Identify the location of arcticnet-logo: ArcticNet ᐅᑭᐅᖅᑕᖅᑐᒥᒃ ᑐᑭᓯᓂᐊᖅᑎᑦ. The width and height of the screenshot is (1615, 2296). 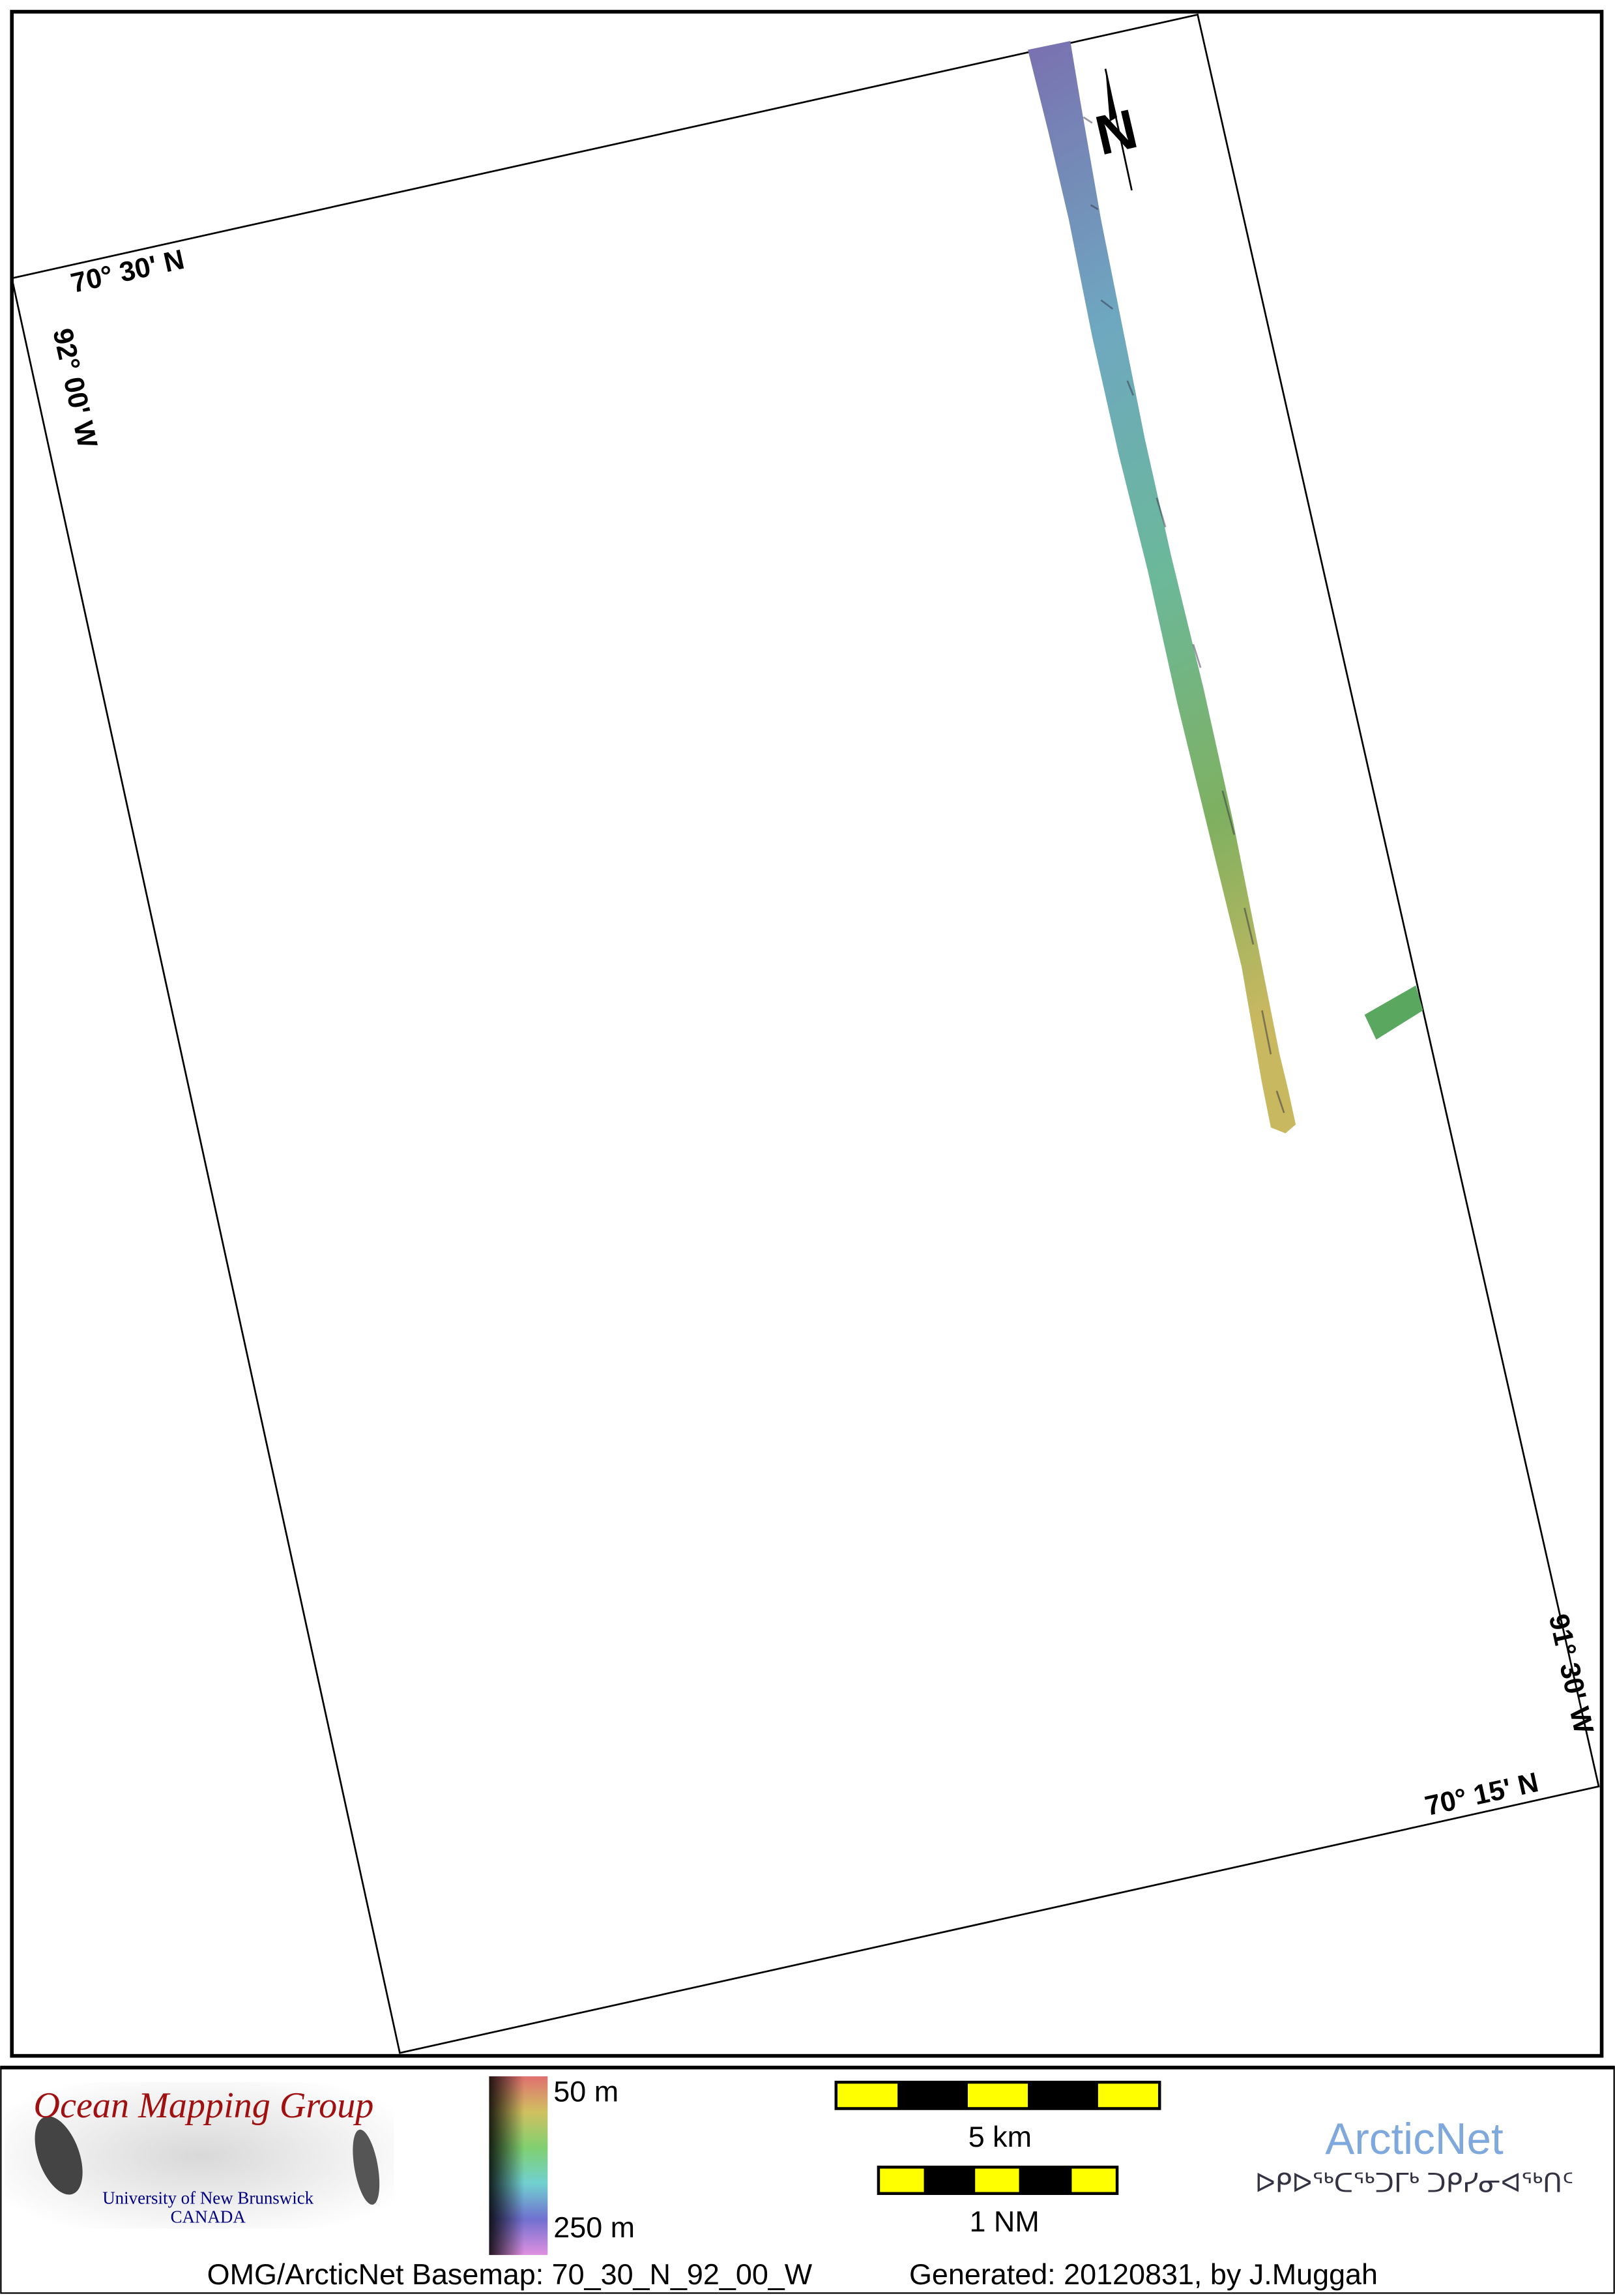
(1414, 2156).